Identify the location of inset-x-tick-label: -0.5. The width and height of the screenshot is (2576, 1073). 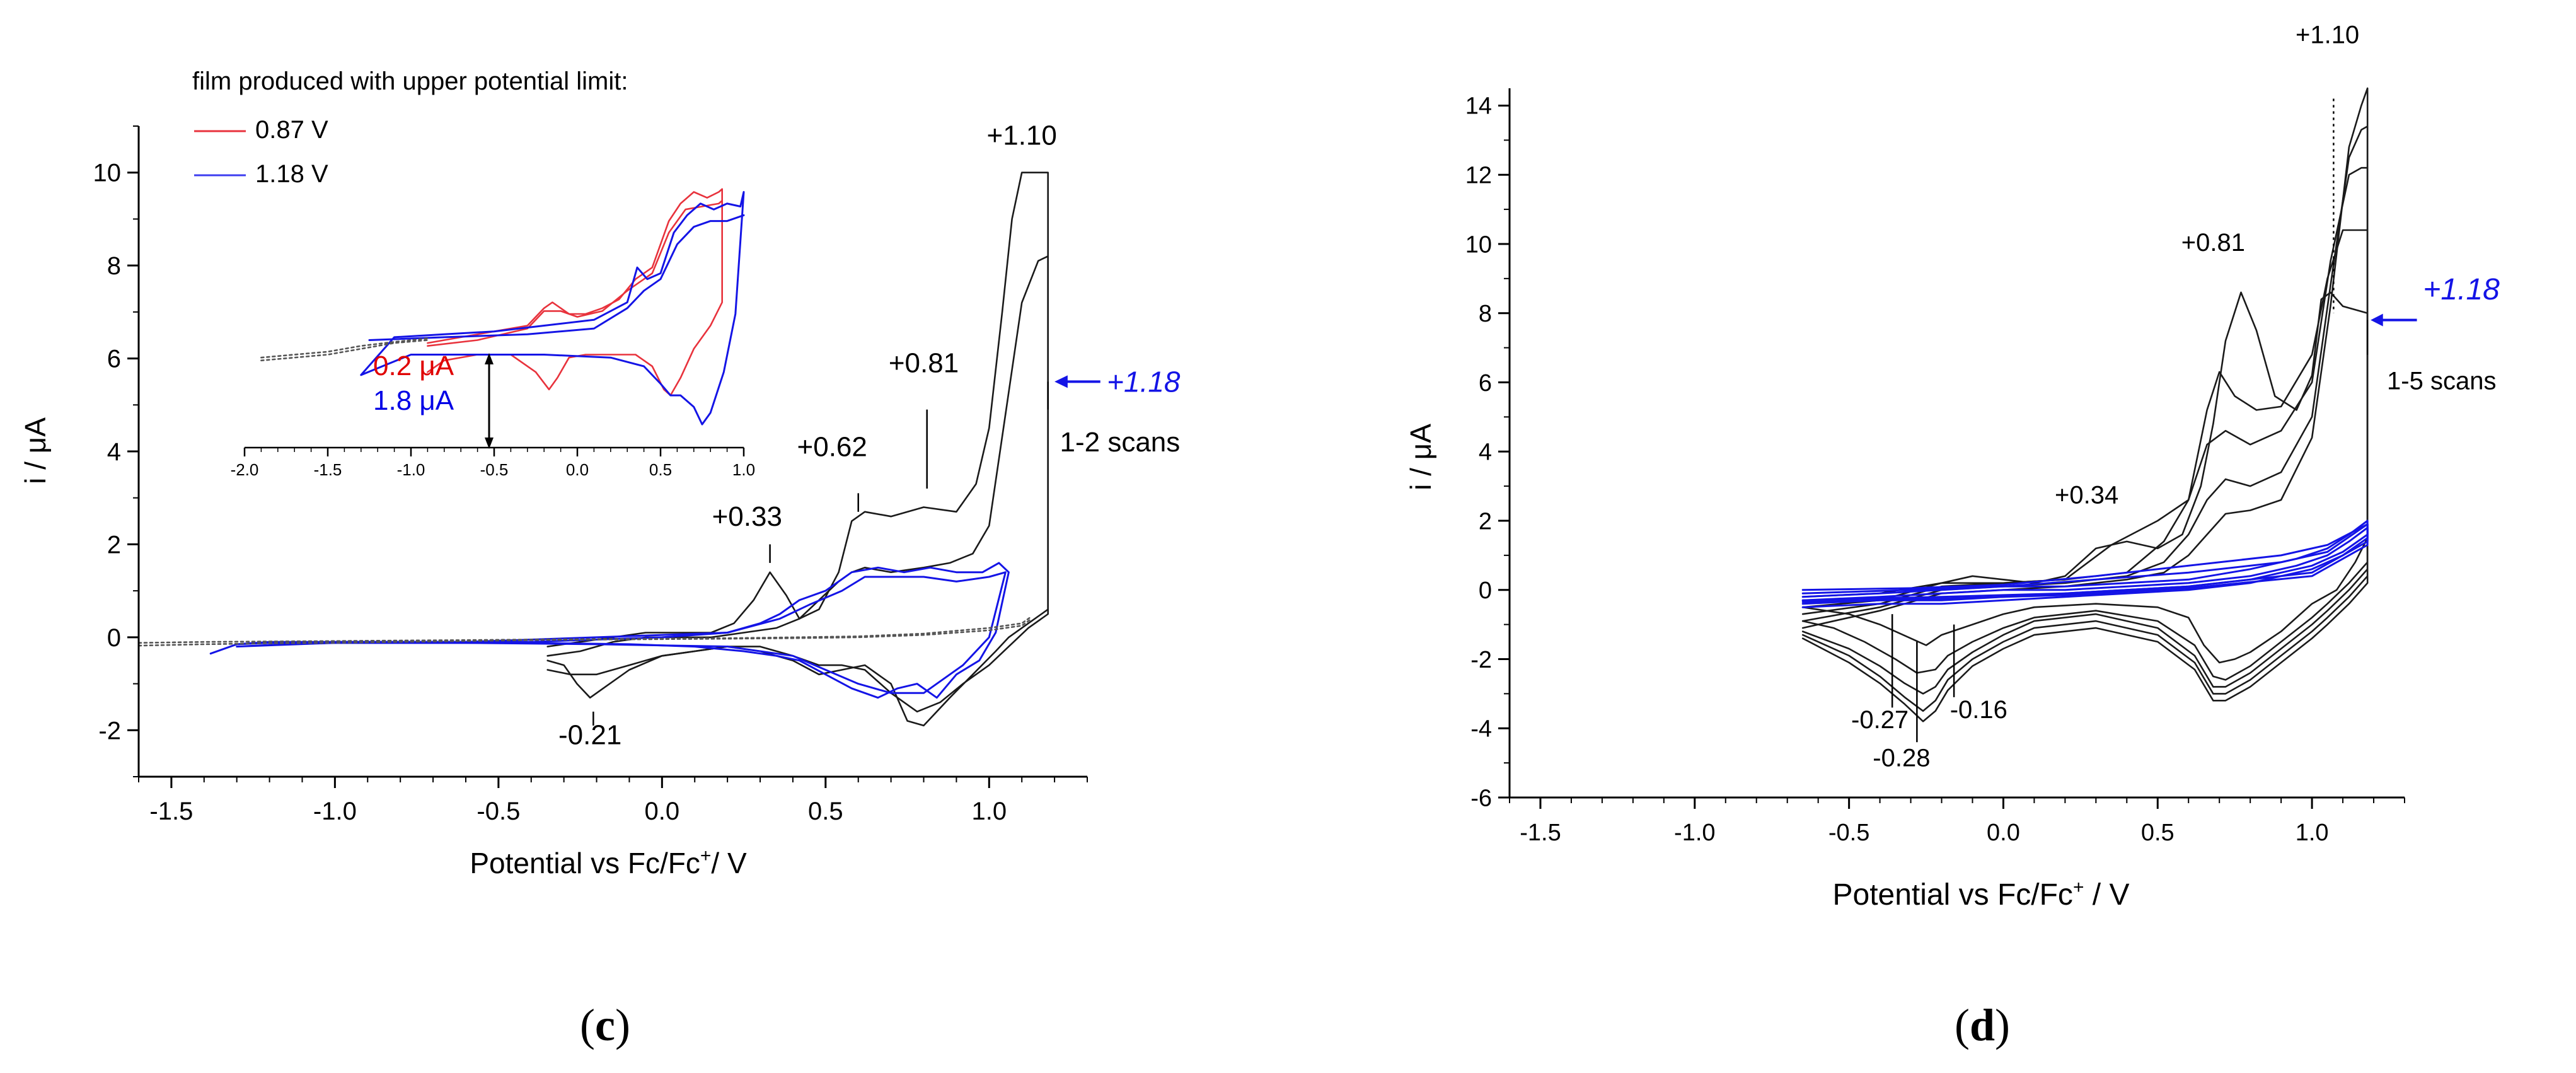
(495, 470).